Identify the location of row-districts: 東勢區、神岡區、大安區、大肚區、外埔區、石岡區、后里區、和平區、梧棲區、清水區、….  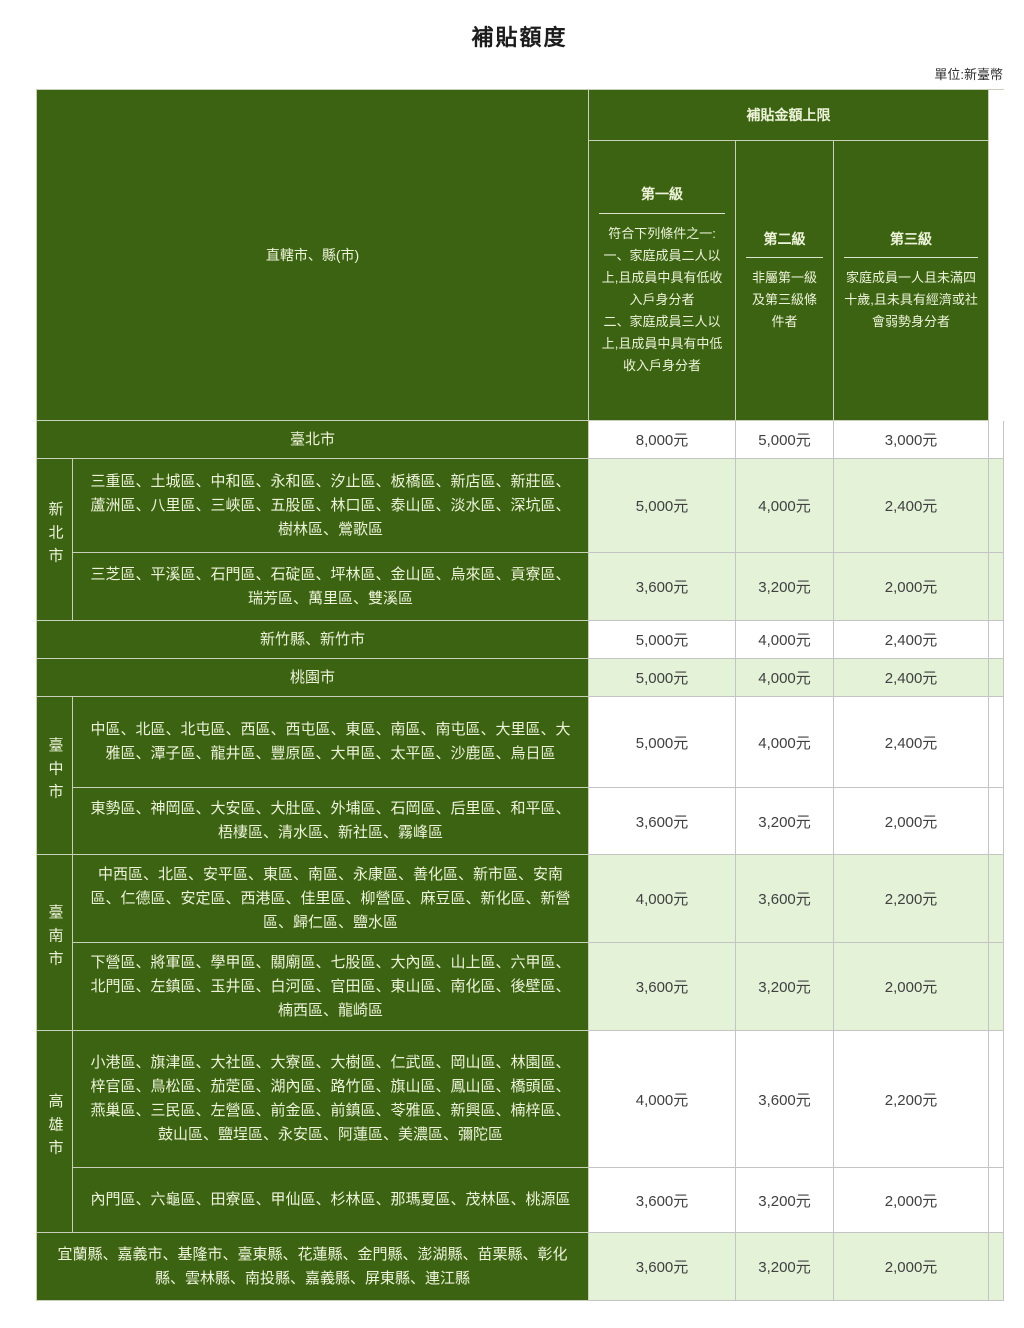
(331, 821).